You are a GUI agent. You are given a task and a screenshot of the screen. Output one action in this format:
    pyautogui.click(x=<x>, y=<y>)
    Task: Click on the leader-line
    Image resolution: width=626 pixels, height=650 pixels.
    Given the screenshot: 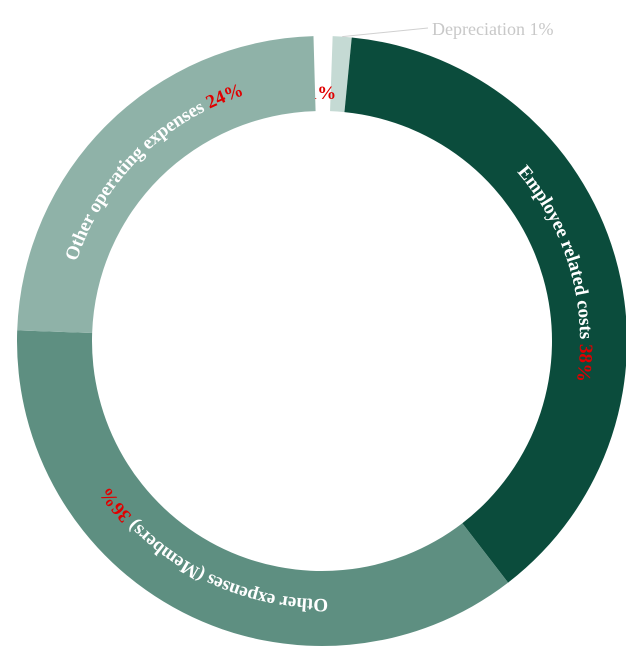 What is the action you would take?
    pyautogui.click(x=385, y=32)
    